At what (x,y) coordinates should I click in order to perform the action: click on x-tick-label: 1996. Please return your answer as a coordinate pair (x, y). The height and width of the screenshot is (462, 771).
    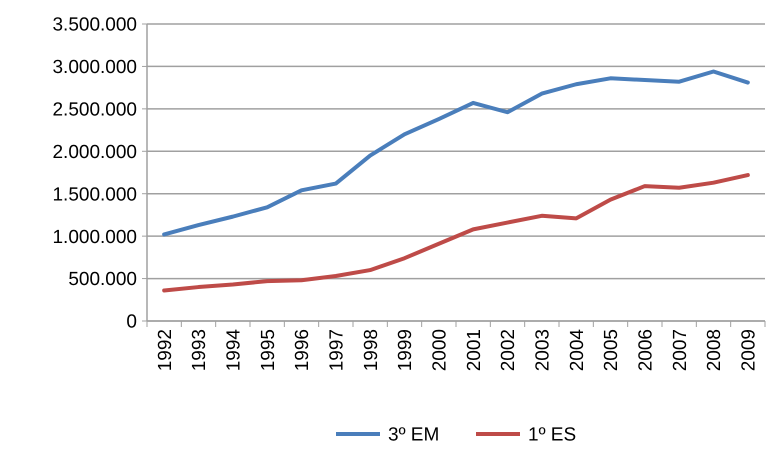
    Looking at the image, I should click on (303, 350).